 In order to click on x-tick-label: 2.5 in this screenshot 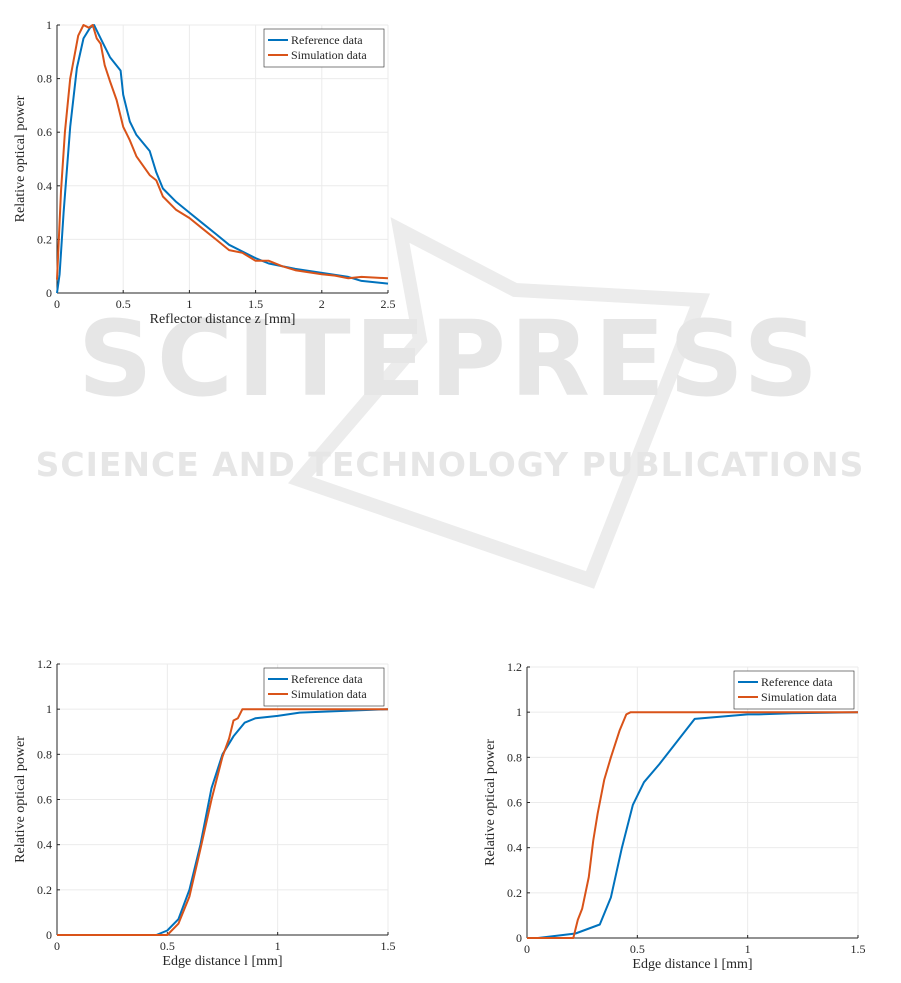, I will do `click(388, 304)`.